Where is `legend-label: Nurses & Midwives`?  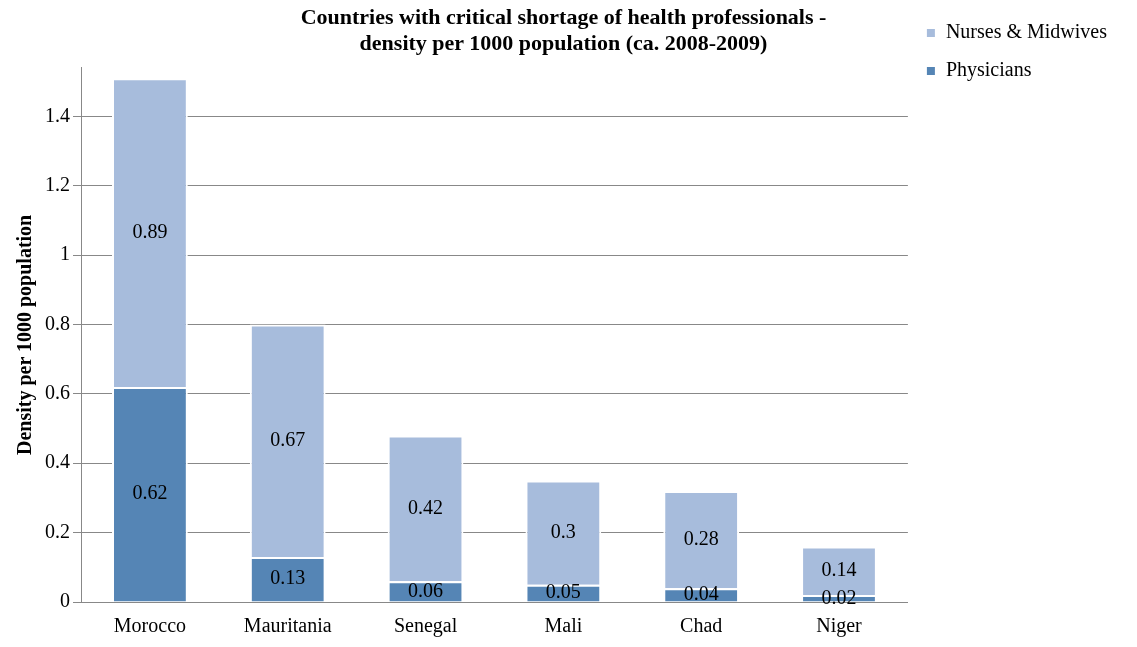 legend-label: Nurses & Midwives is located at coordinates (1026, 31).